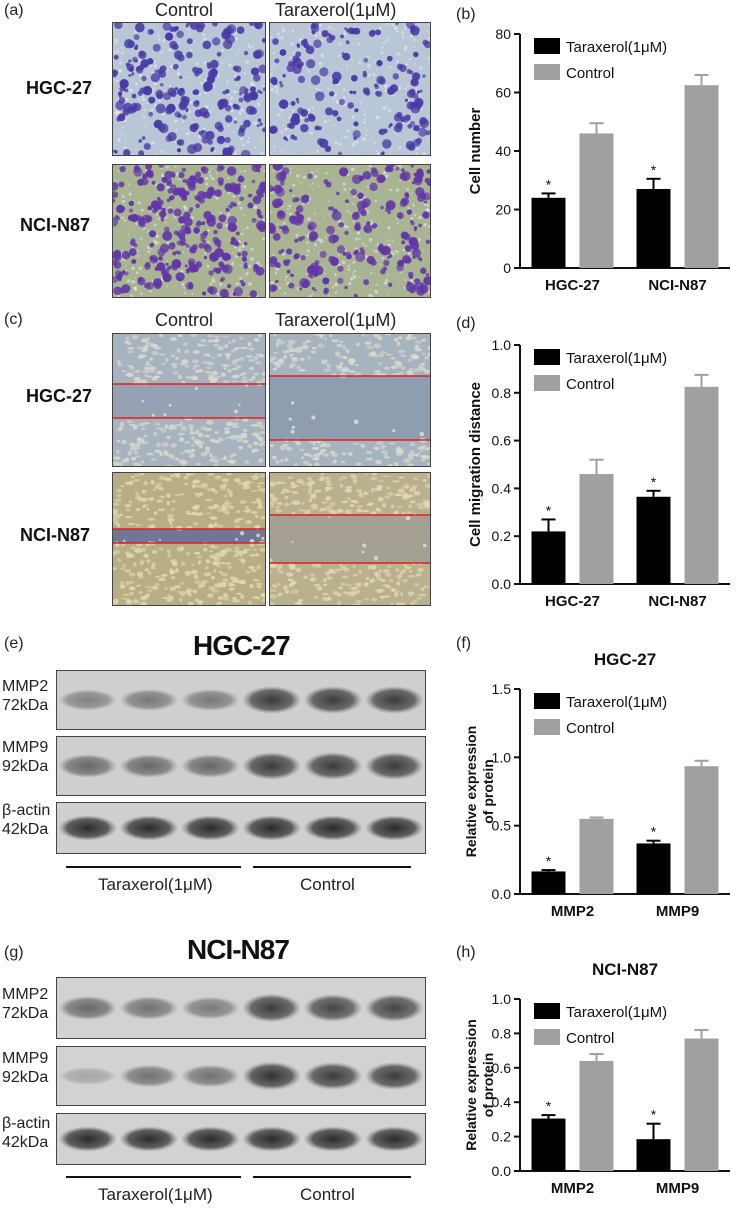 The width and height of the screenshot is (742, 1210). What do you see at coordinates (653, 868) in the screenshot?
I see `bar-treatment-mmp9` at bounding box center [653, 868].